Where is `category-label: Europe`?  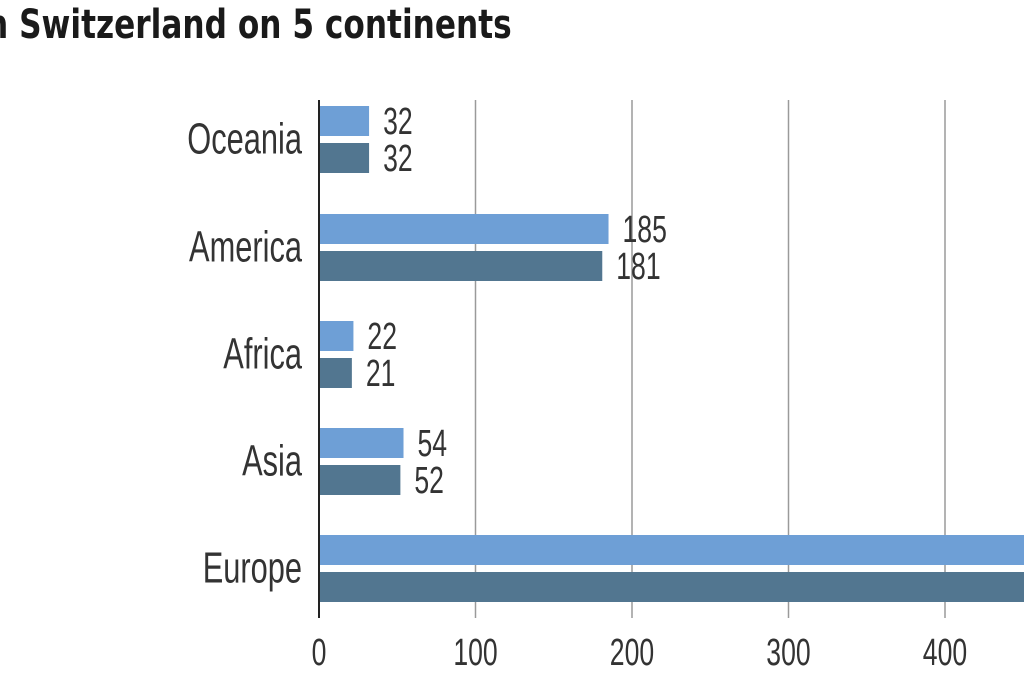
category-label: Europe is located at coordinates (252, 568).